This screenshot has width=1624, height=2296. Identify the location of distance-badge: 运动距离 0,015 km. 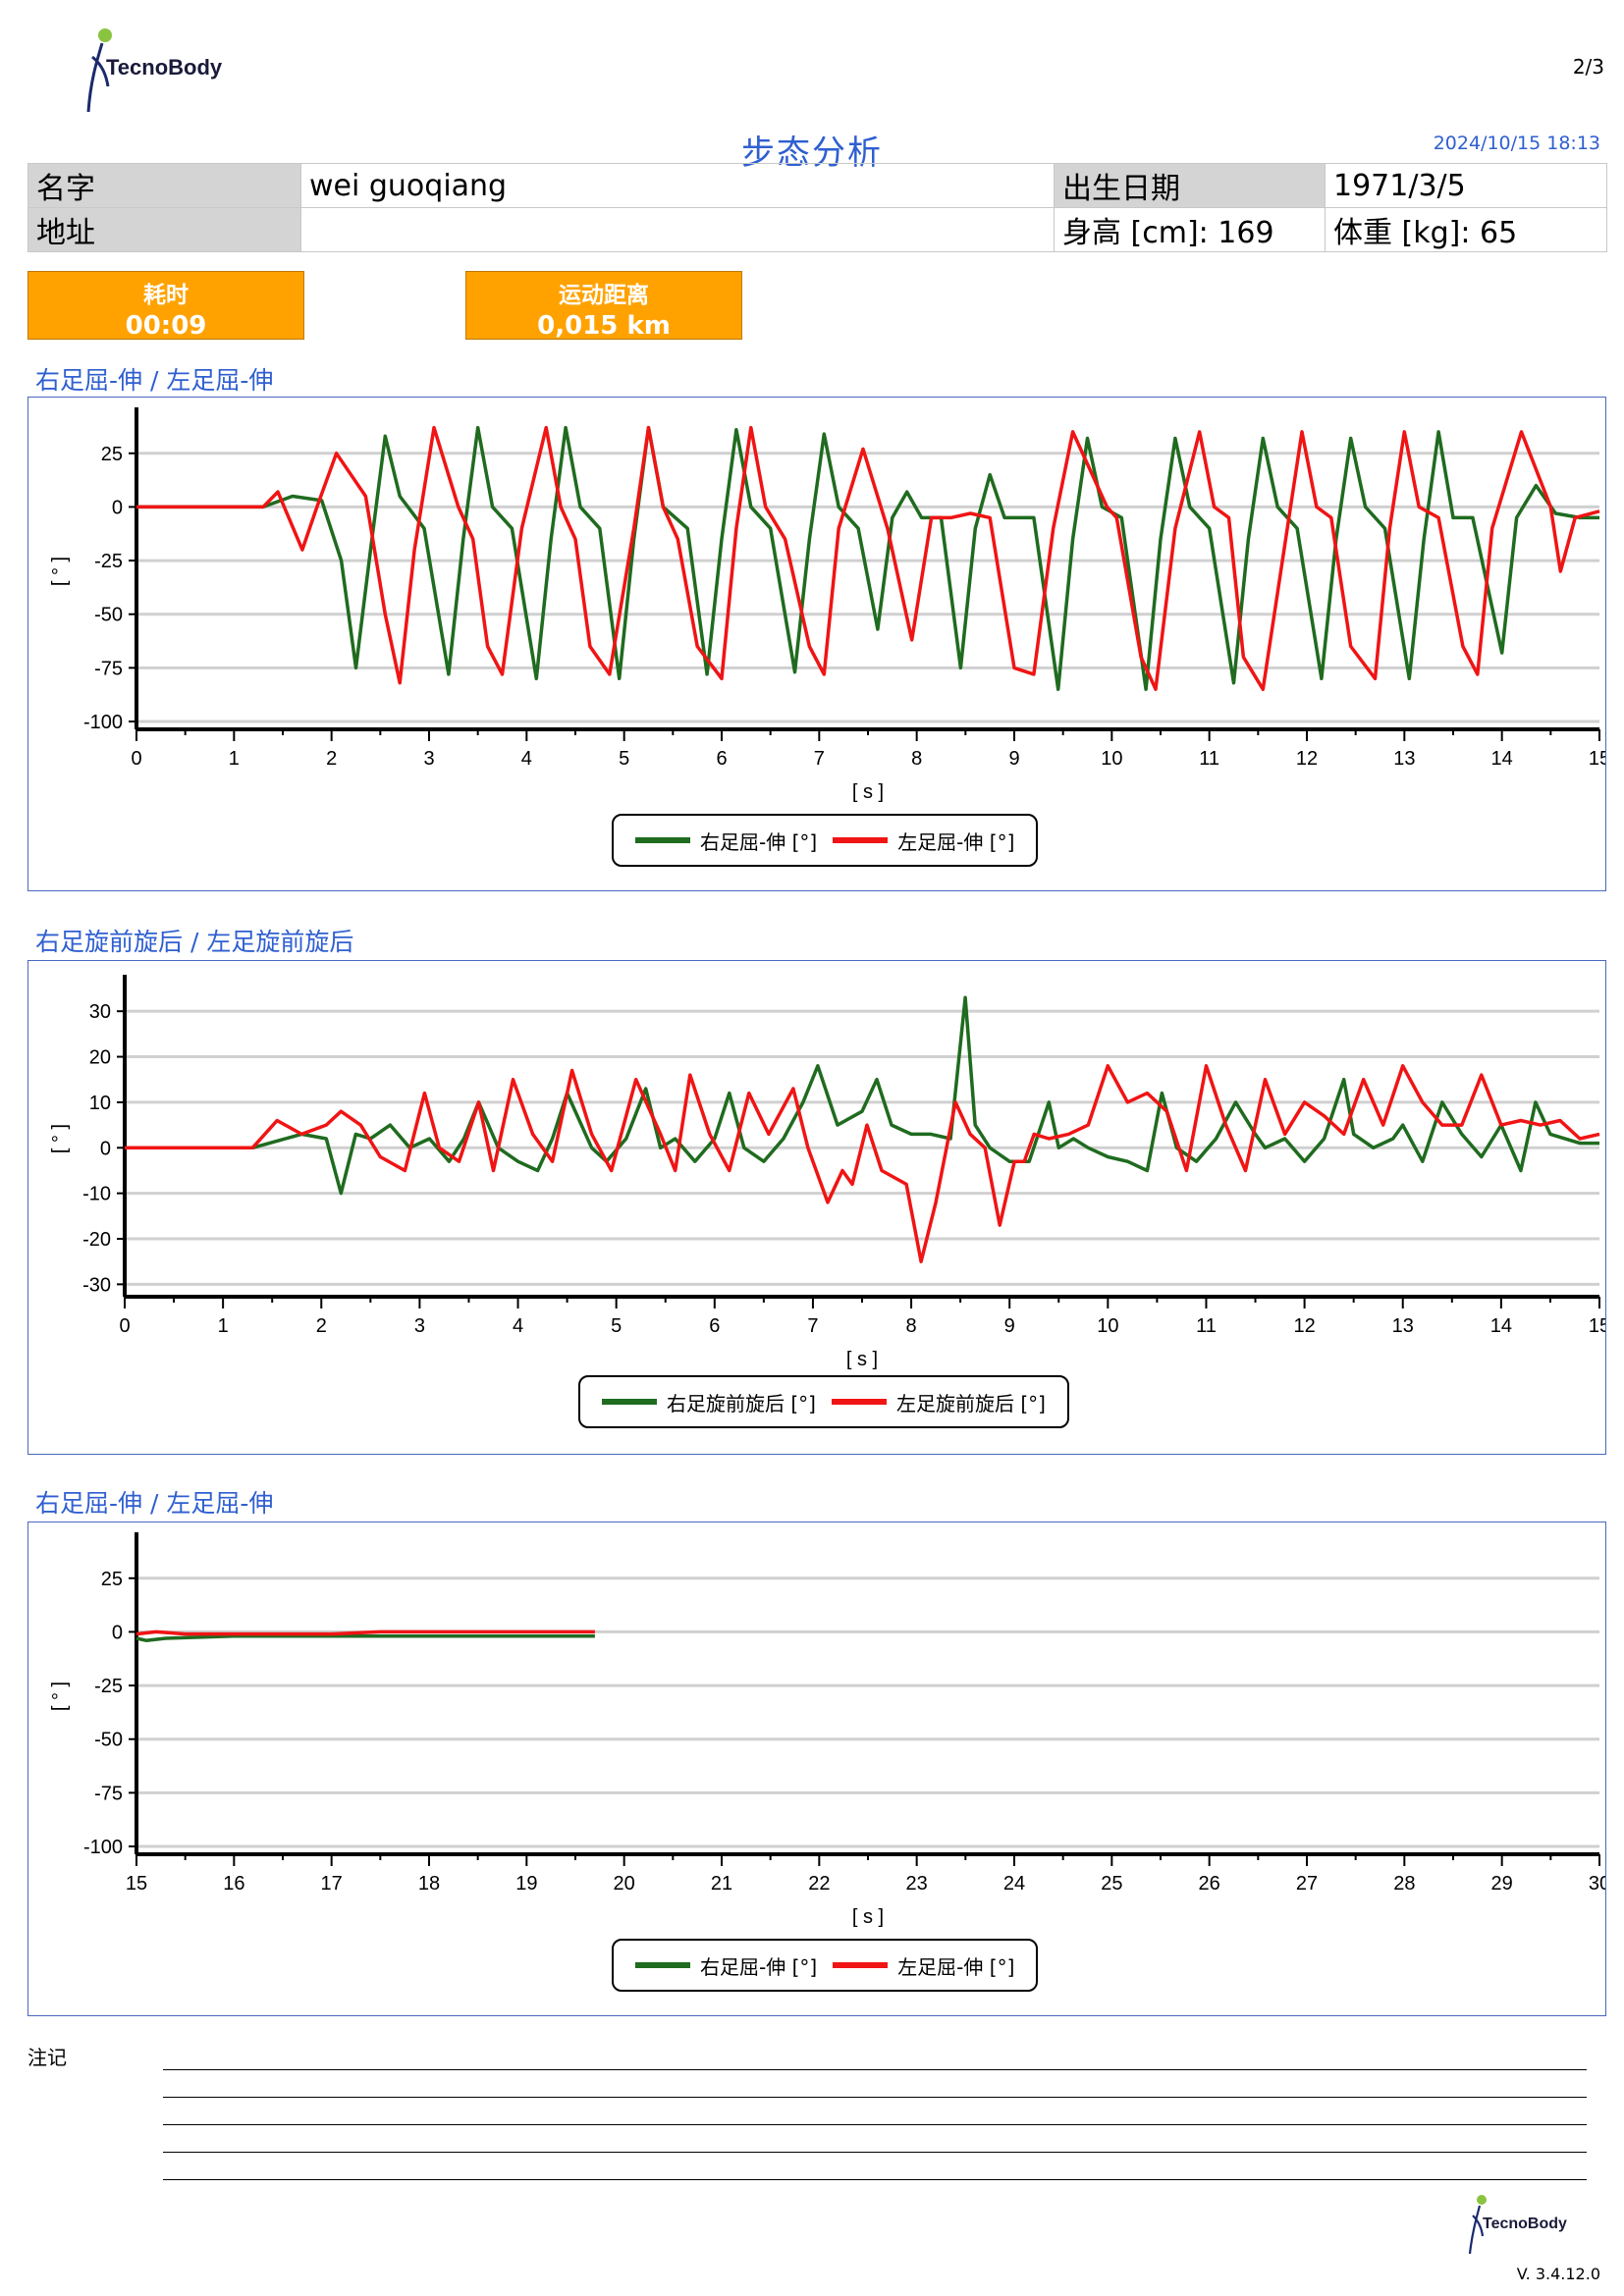
(603, 306).